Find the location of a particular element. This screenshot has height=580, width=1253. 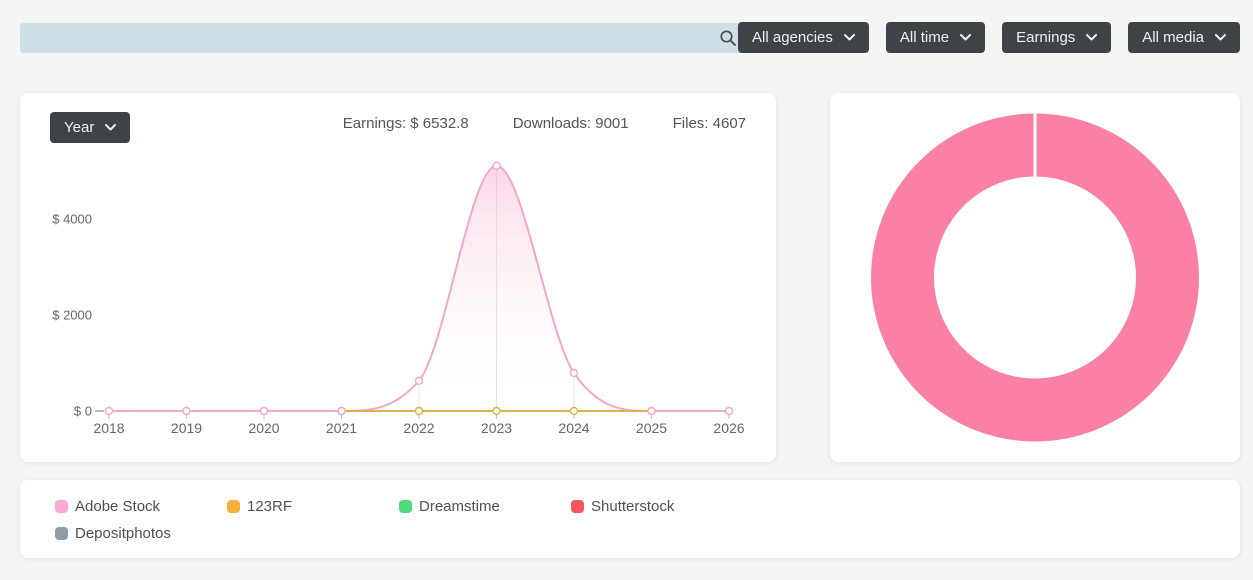

adobe-stock-swatch-icon is located at coordinates (61, 506).